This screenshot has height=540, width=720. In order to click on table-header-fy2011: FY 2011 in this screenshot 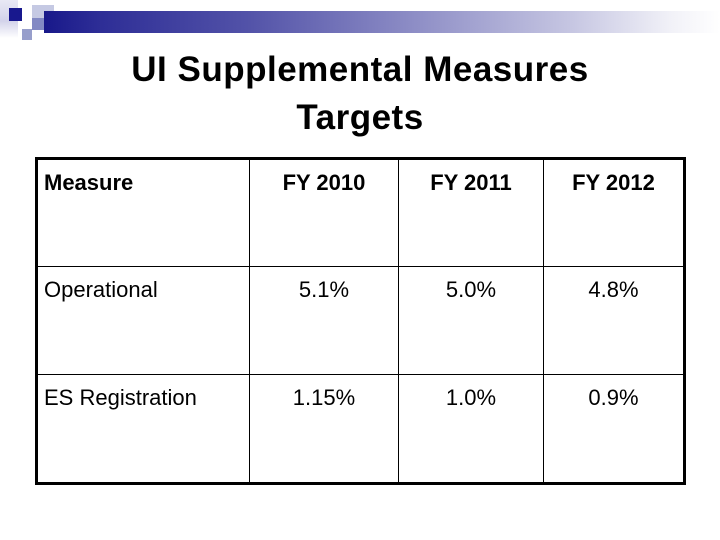, I will do `click(471, 212)`.